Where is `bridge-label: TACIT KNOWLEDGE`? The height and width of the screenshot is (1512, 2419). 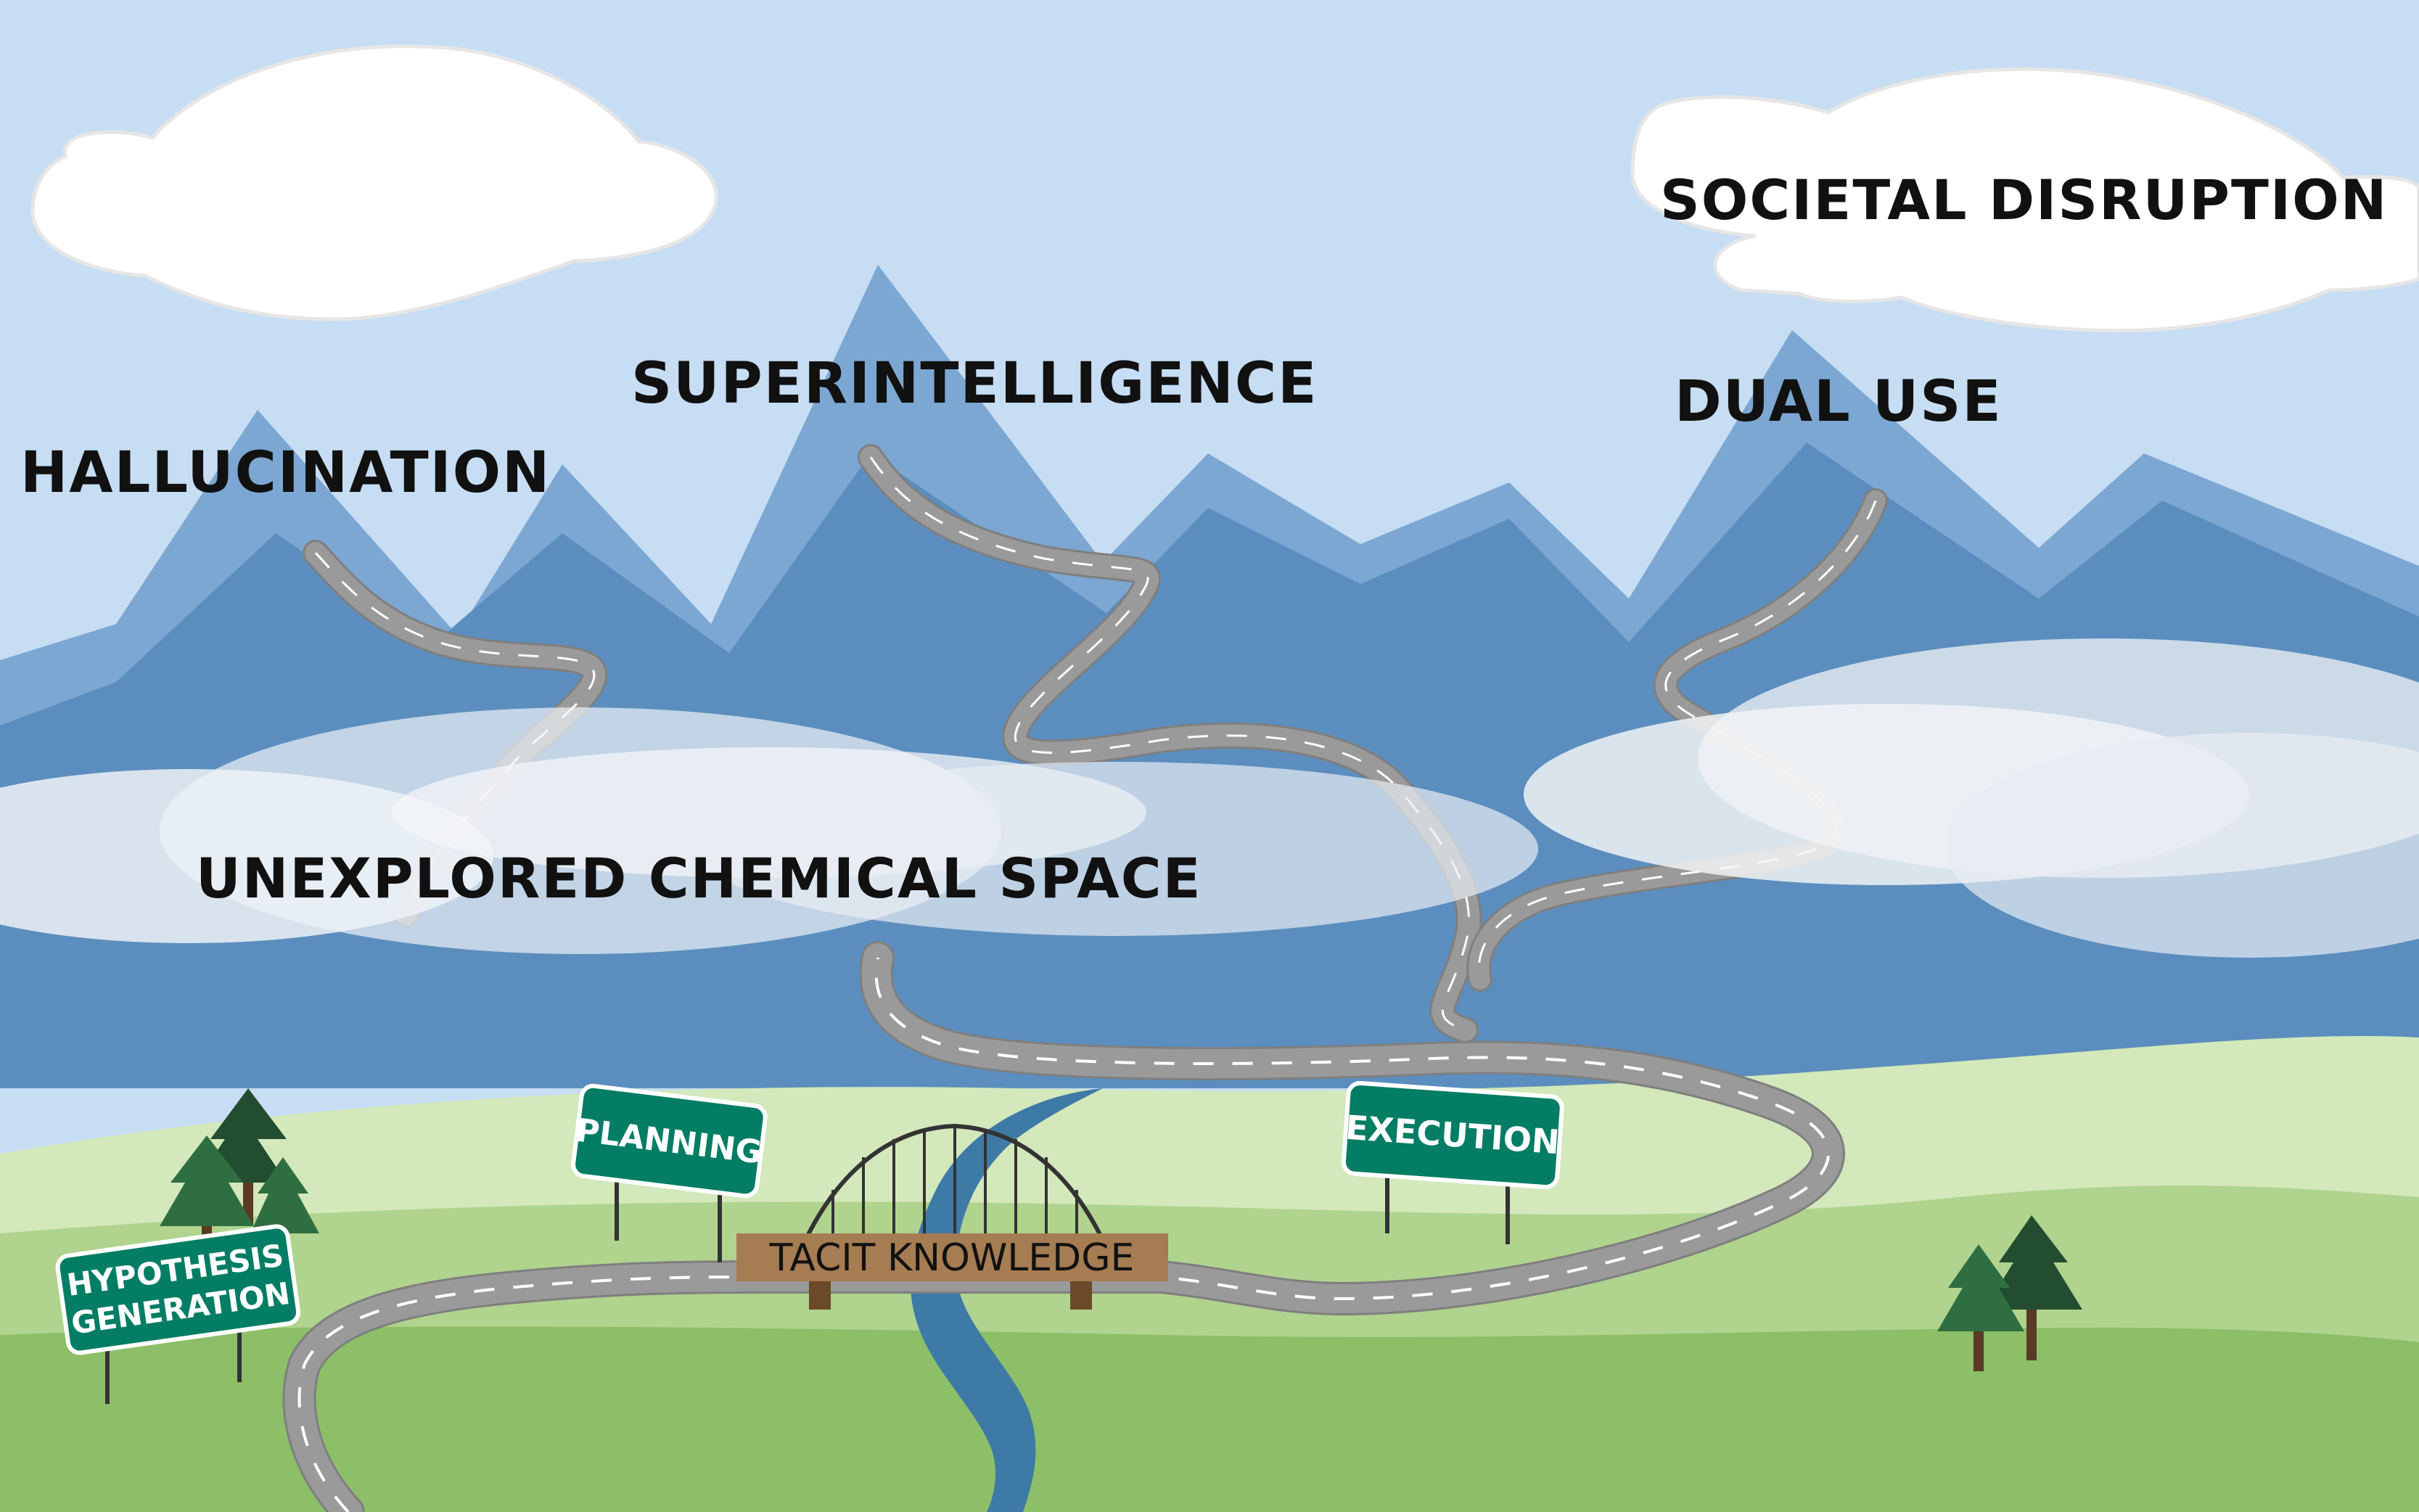 bridge-label: TACIT KNOWLEDGE is located at coordinates (952, 1258).